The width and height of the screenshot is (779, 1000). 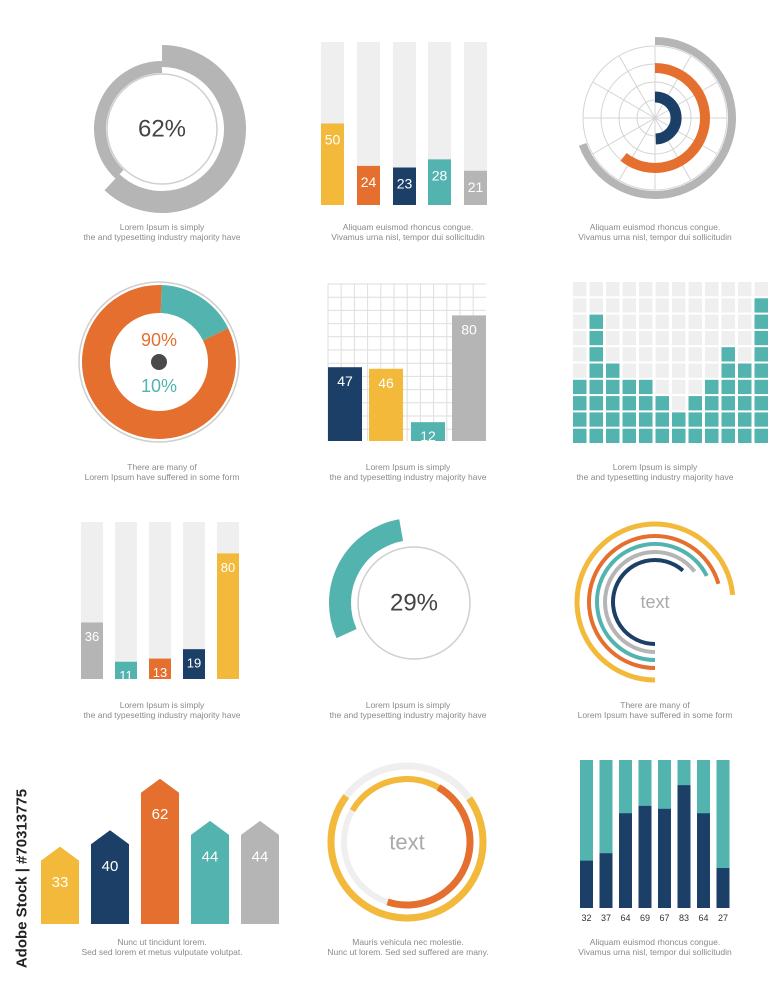 I want to click on chart-1-label: 62%, so click(x=162, y=129).